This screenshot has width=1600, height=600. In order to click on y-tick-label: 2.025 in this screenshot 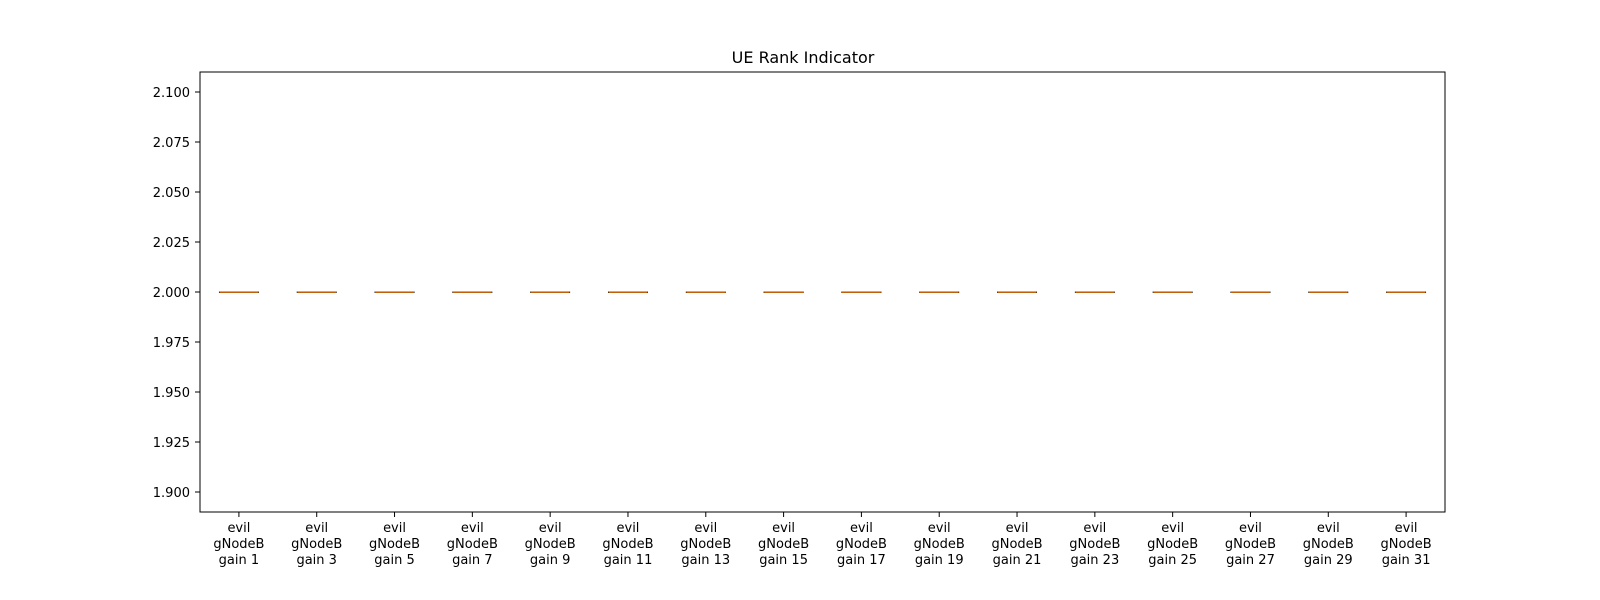, I will do `click(171, 243)`.